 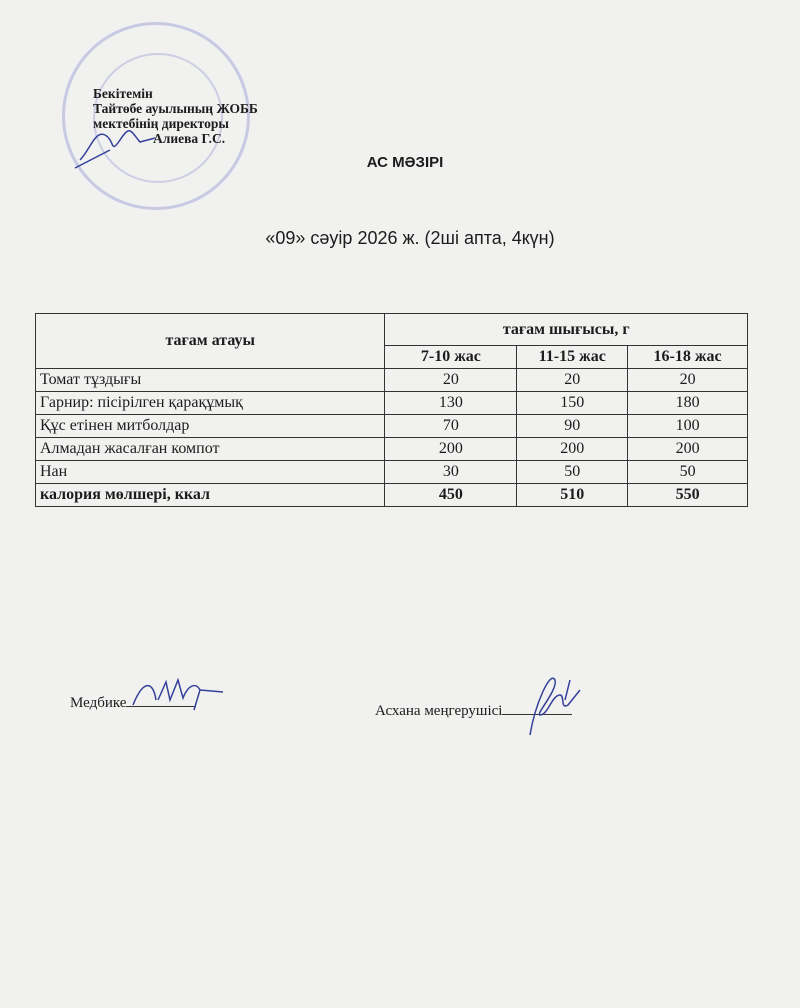 I want to click on nurse-signature-line: Медбике, so click(x=133, y=702).